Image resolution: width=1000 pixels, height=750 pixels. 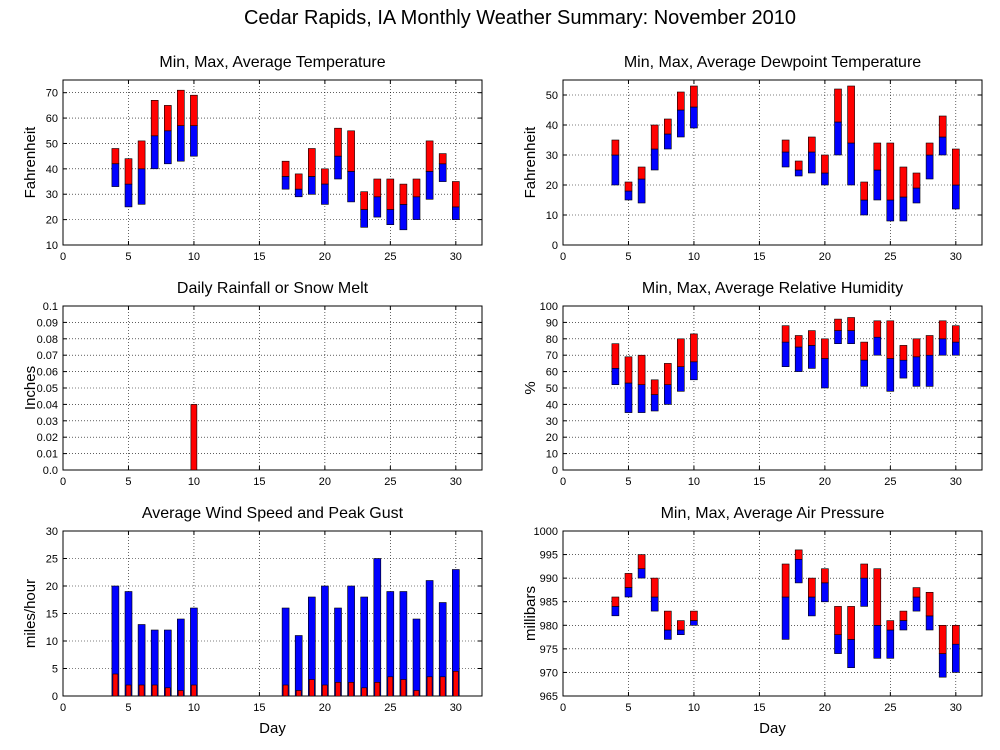 What do you see at coordinates (30, 613) in the screenshot?
I see `y-axis-label: miles/hour` at bounding box center [30, 613].